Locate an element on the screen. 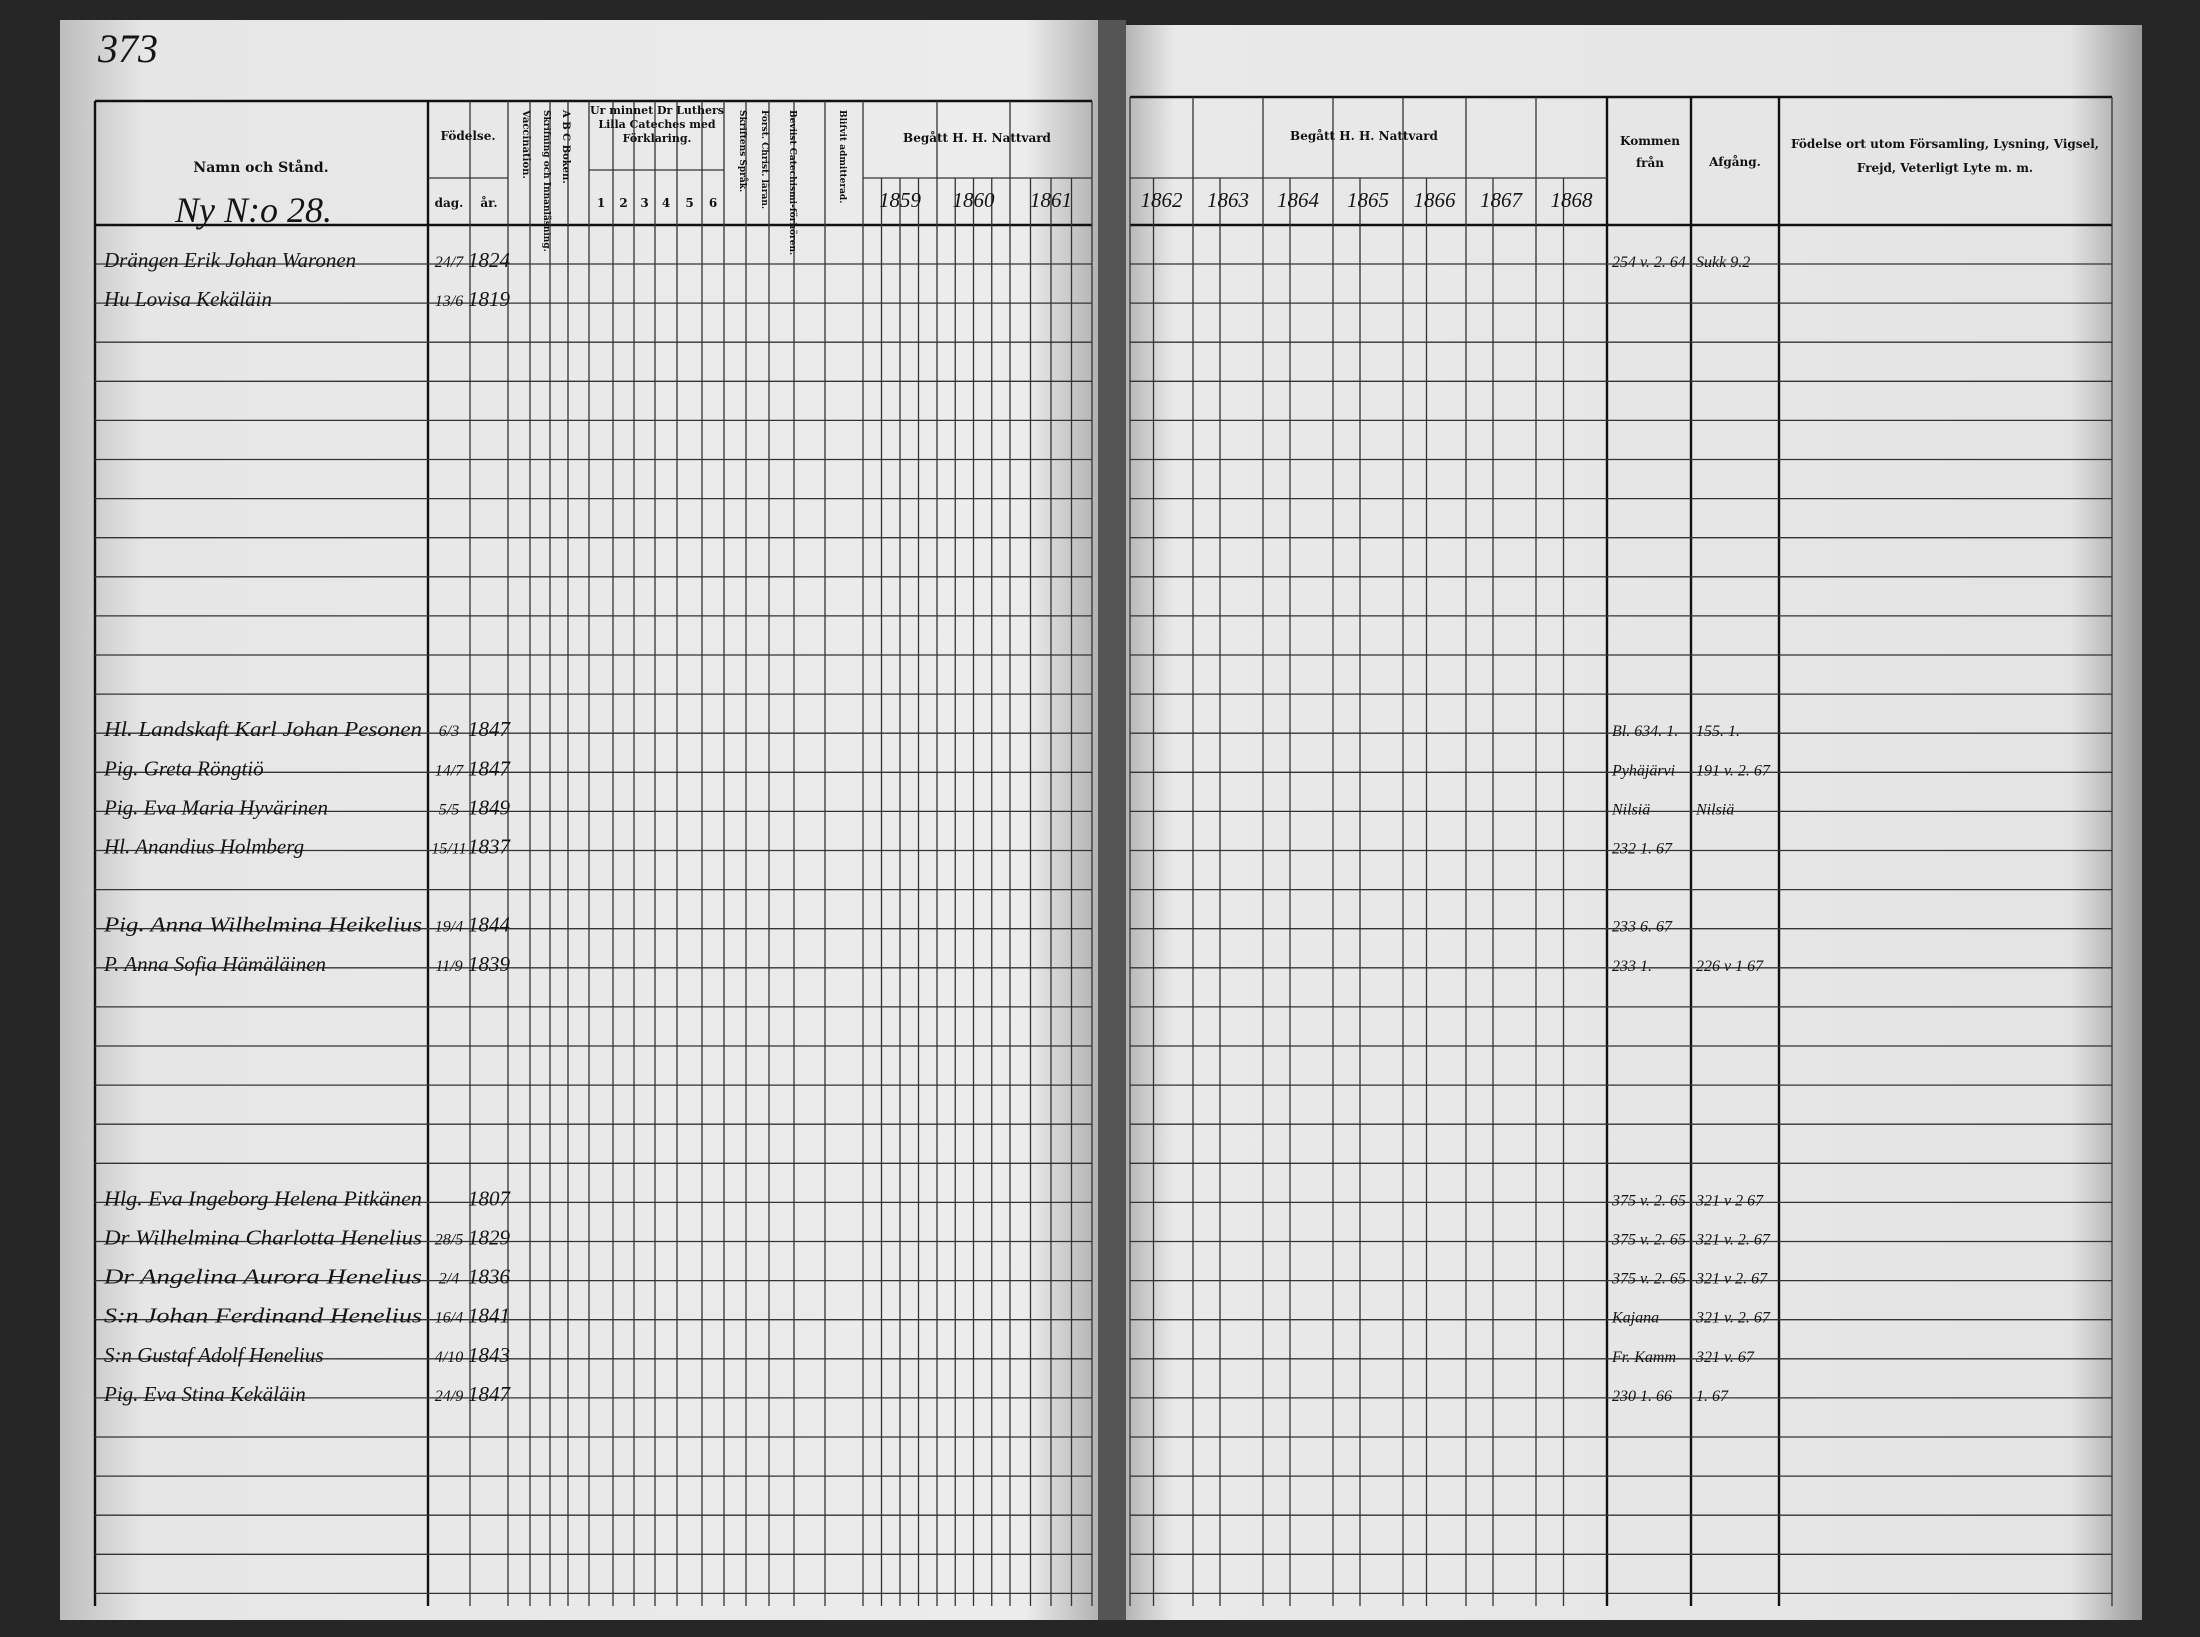  gutter is located at coordinates (1112, 820).